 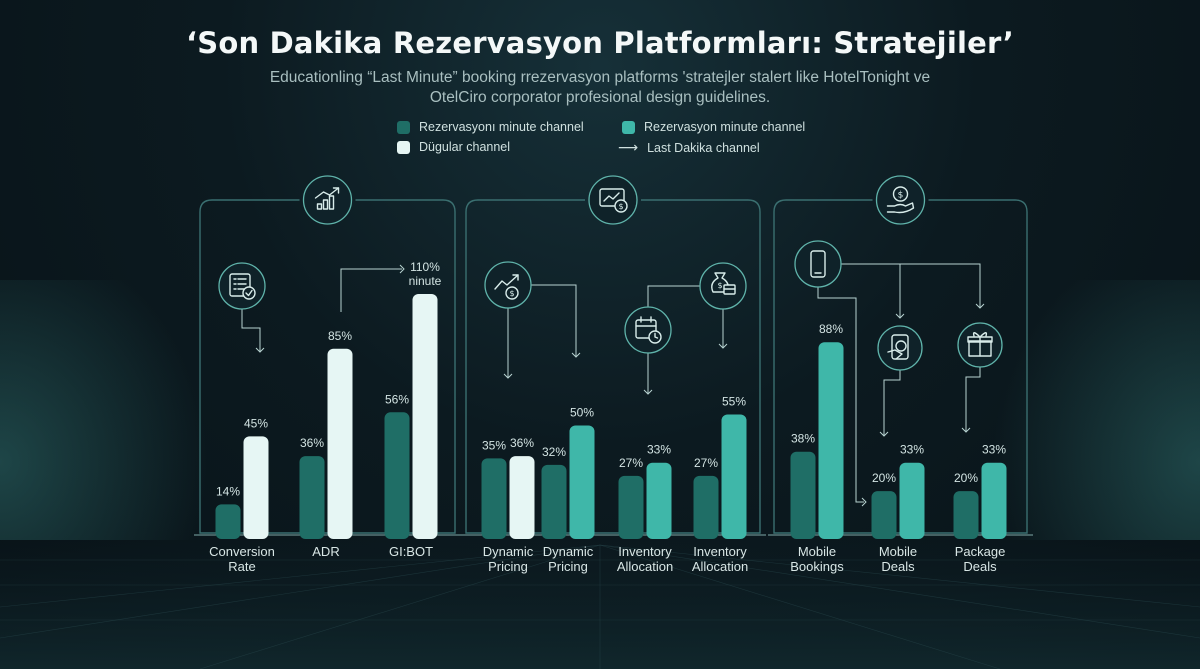 I want to click on phone-deal-icon, so click(x=900, y=348).